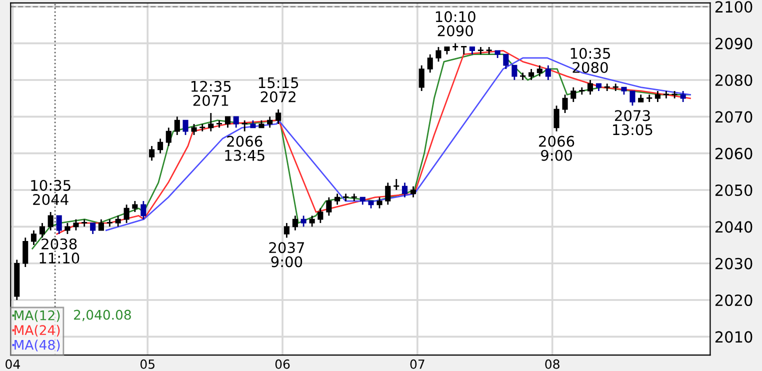  I want to click on y-tick-label: 2010, so click(733, 337).